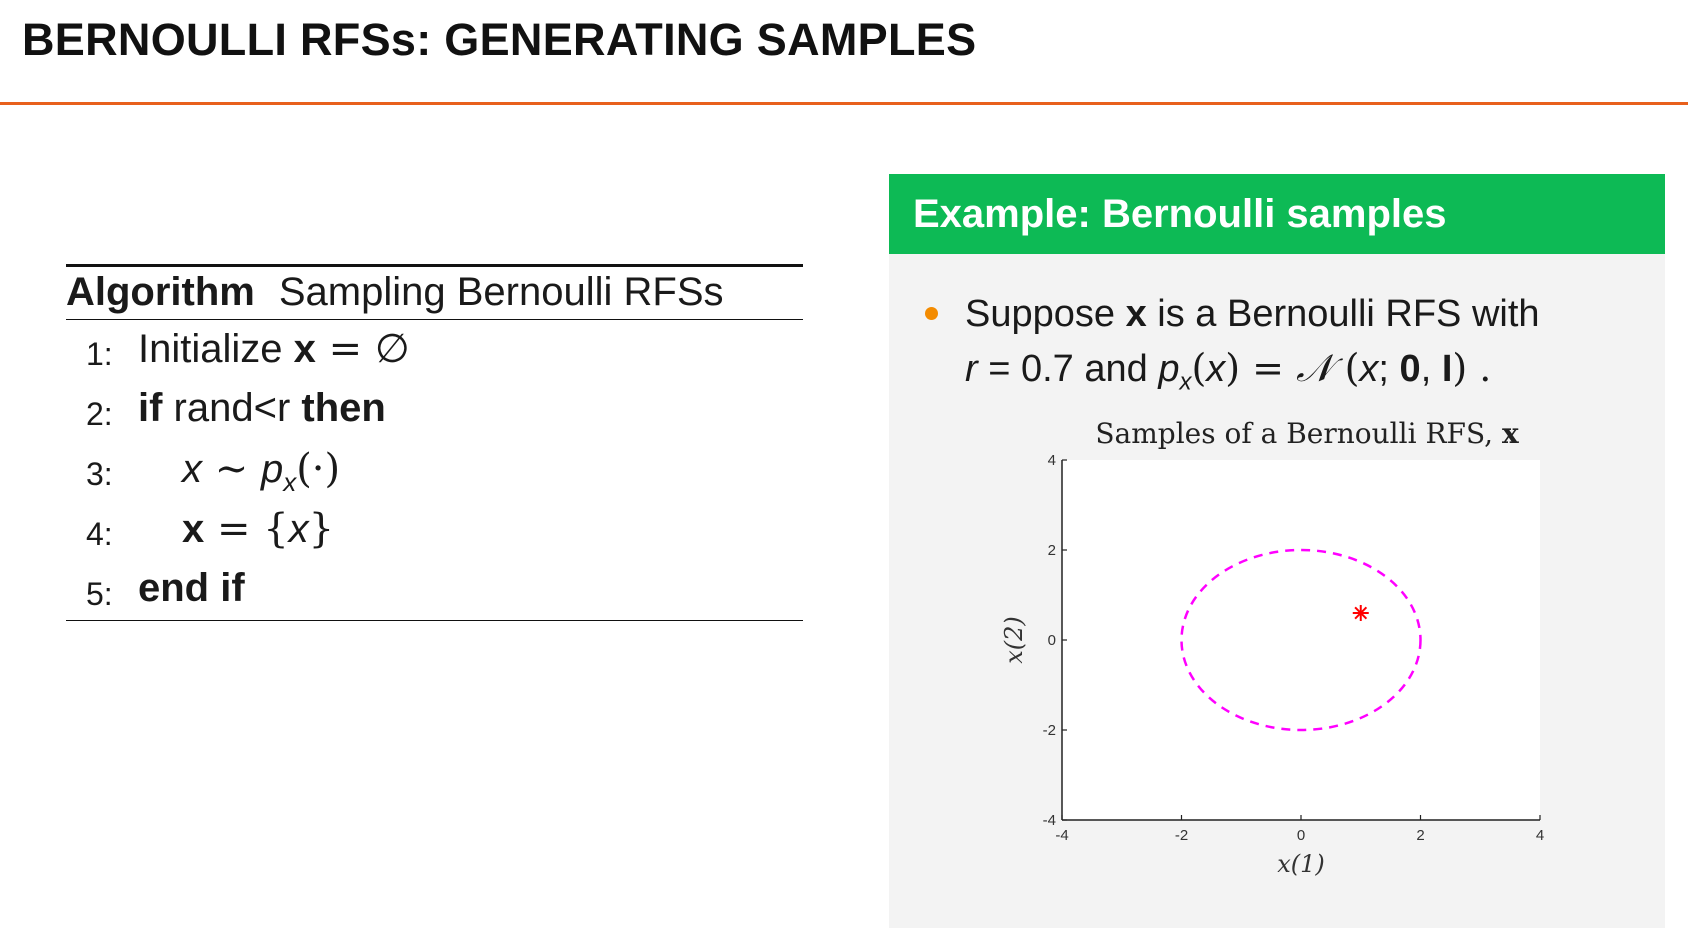  I want to click on bullet-dot-icon, so click(931, 313).